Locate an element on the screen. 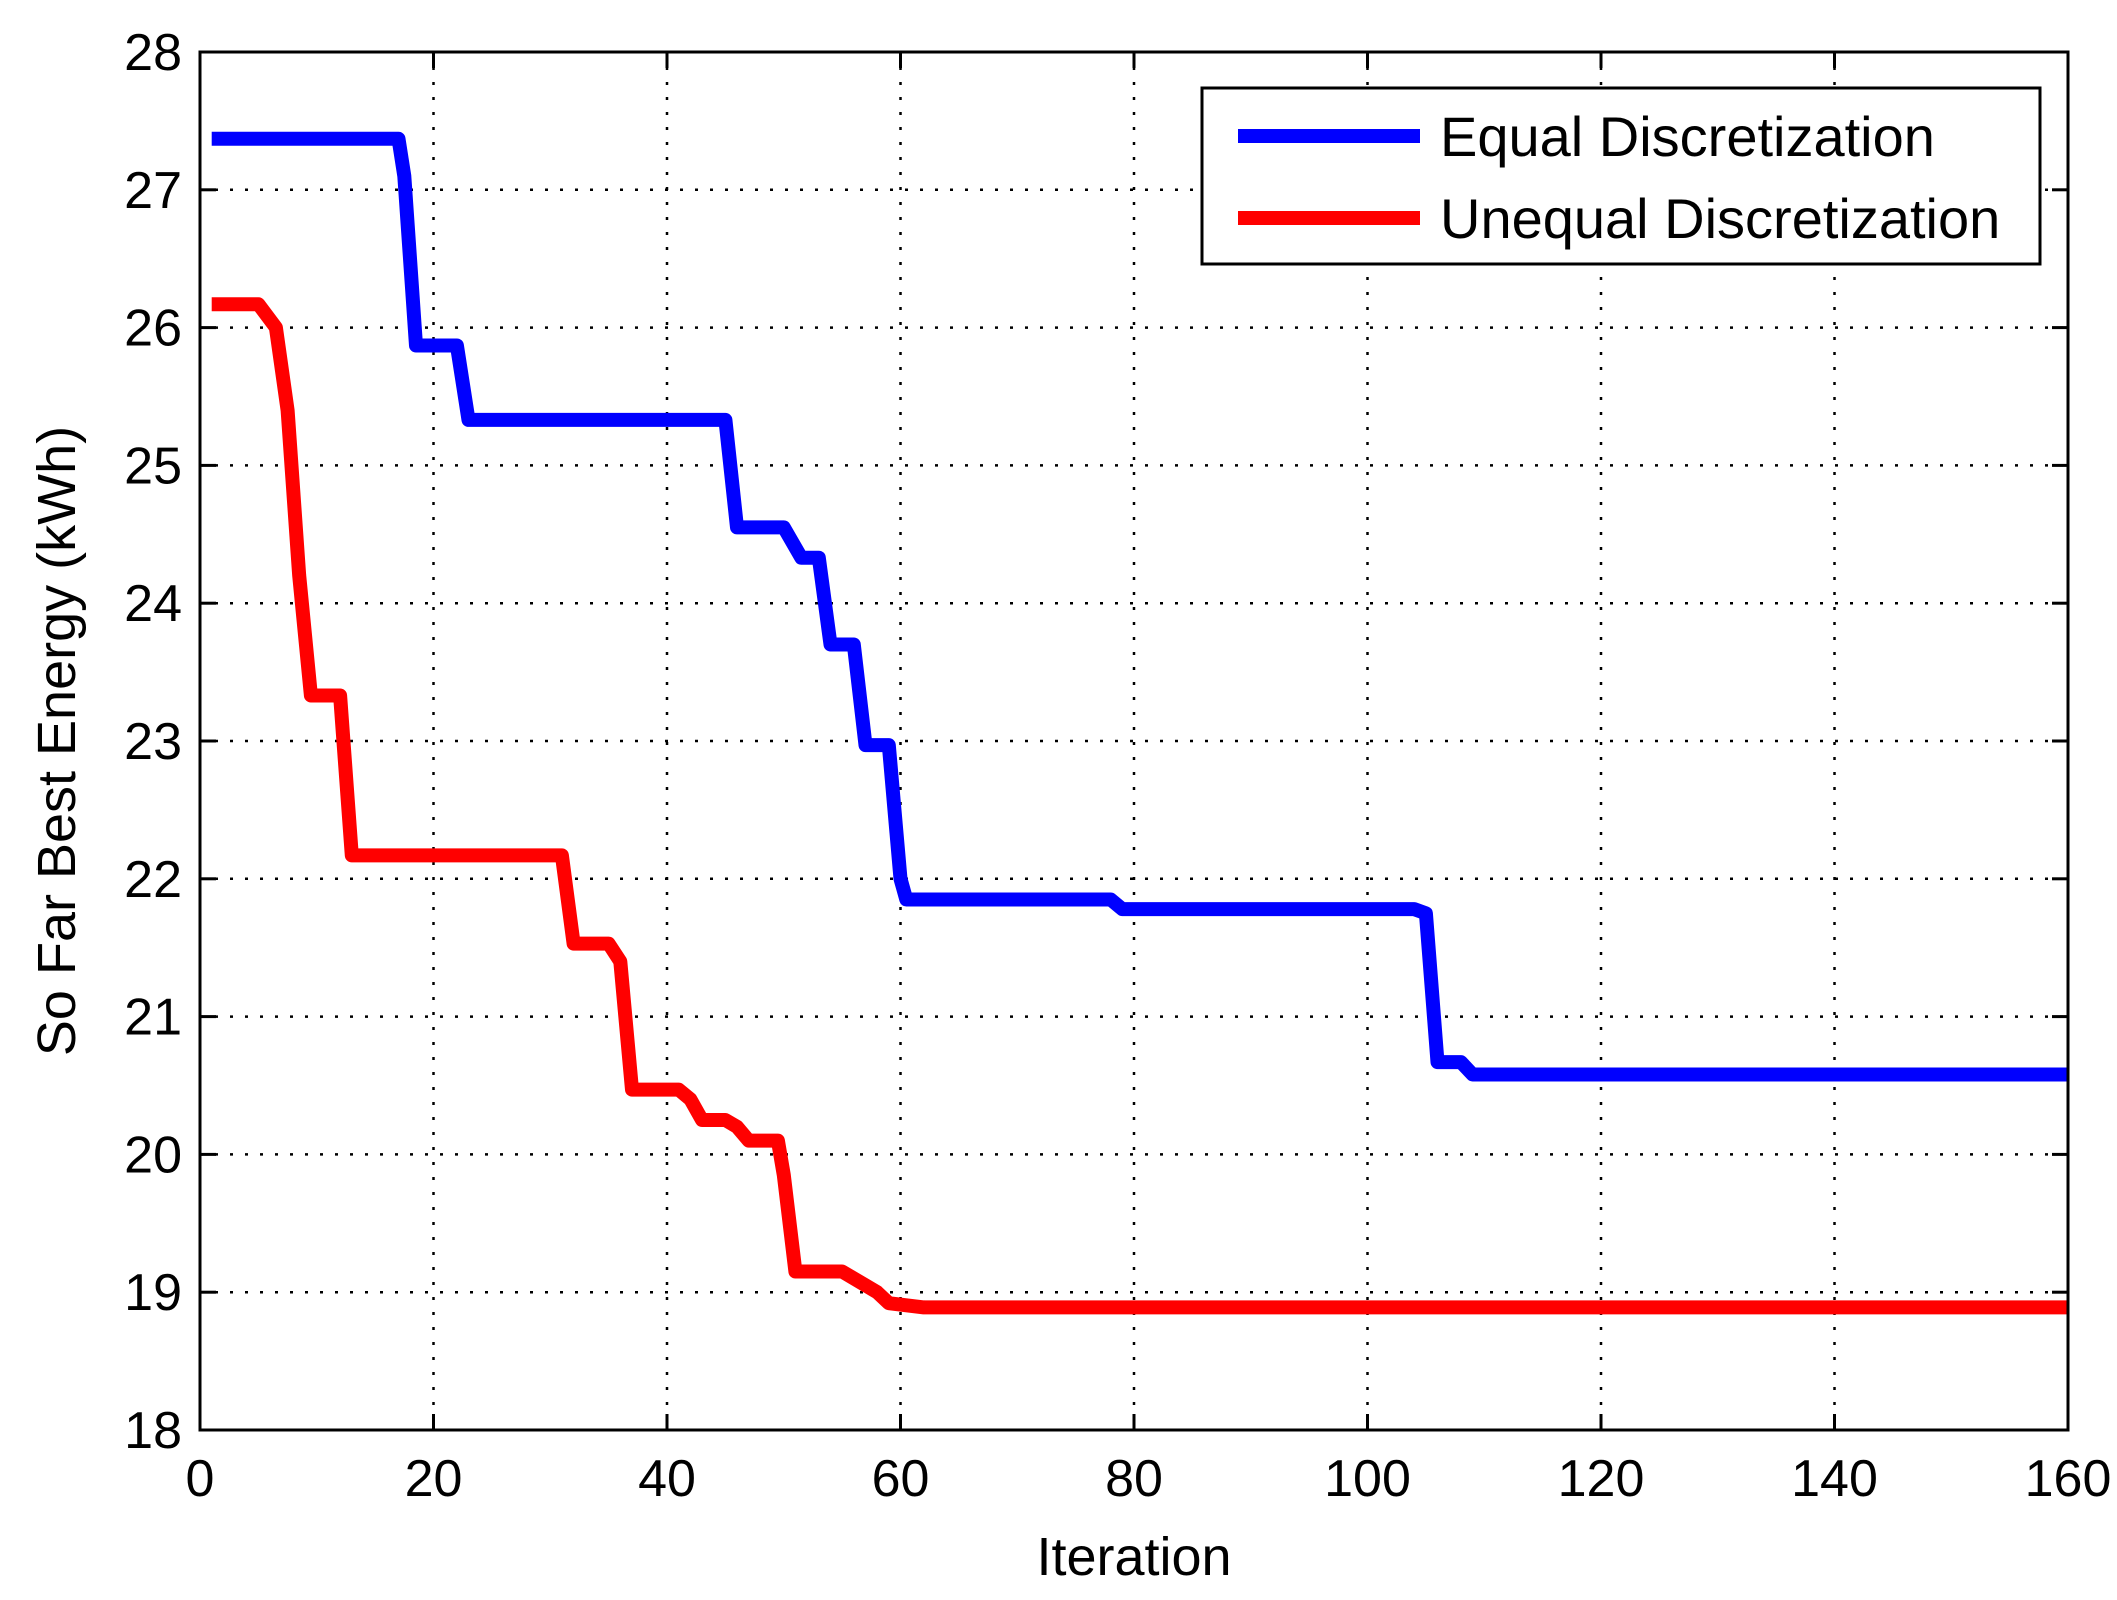 The height and width of the screenshot is (1600, 2117). x-tick-label: 160 is located at coordinates (2068, 1479).